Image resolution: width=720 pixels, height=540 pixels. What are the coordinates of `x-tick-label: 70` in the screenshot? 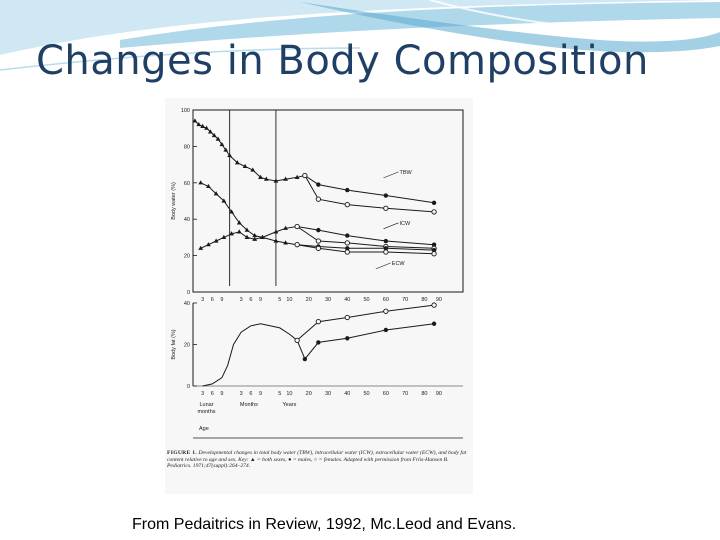 It's located at (405, 394).